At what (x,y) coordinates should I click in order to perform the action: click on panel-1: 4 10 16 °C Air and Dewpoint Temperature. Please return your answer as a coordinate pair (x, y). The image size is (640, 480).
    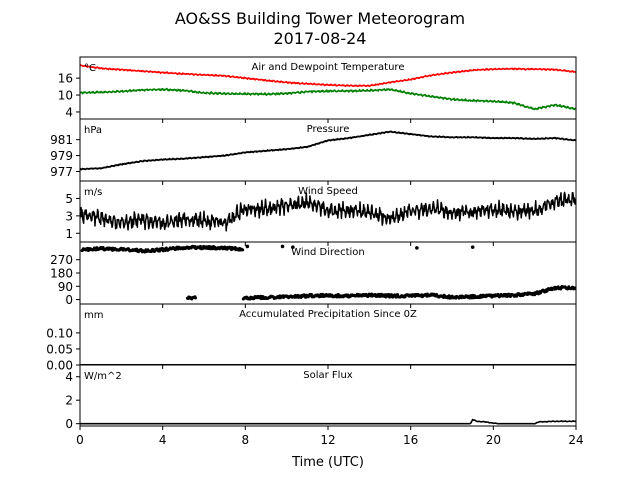
    Looking at the image, I should click on (317, 89).